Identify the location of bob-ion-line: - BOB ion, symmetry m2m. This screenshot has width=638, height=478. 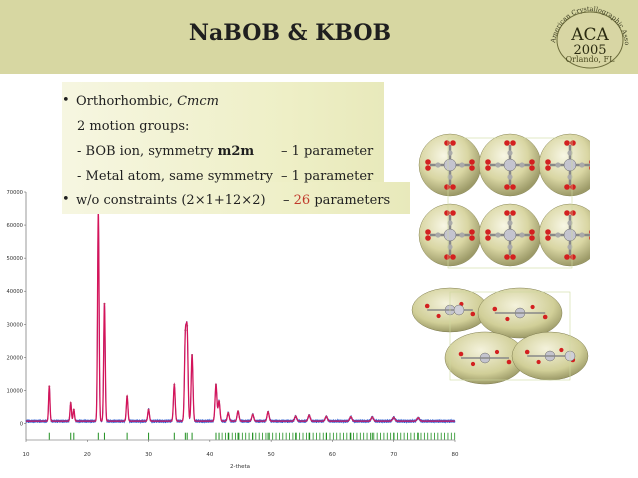
(166, 151).